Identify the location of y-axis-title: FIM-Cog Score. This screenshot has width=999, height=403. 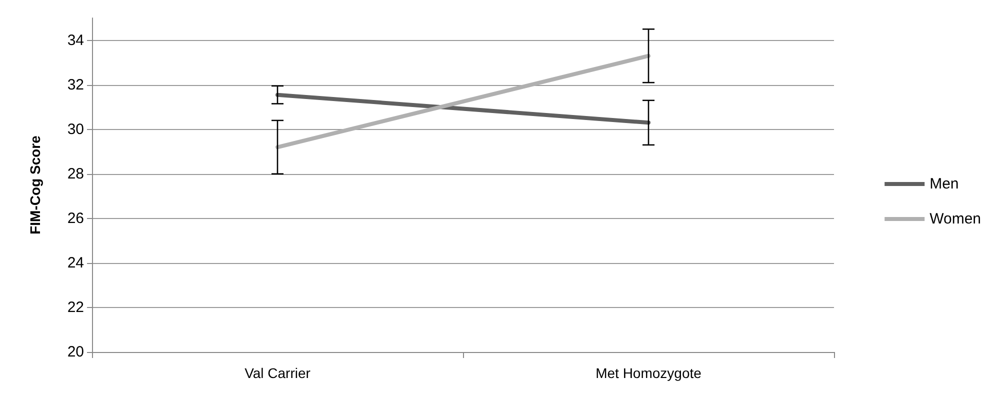
(35, 184).